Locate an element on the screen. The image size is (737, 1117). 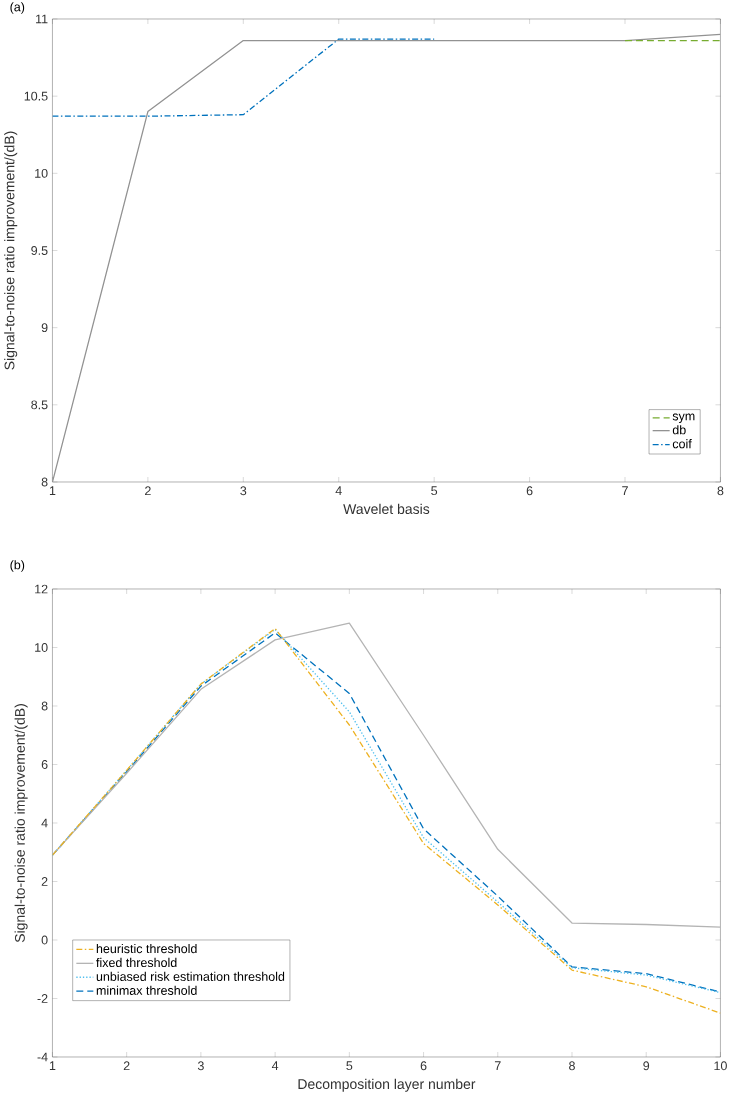
x-tick-label: 10 is located at coordinates (720, 1066).